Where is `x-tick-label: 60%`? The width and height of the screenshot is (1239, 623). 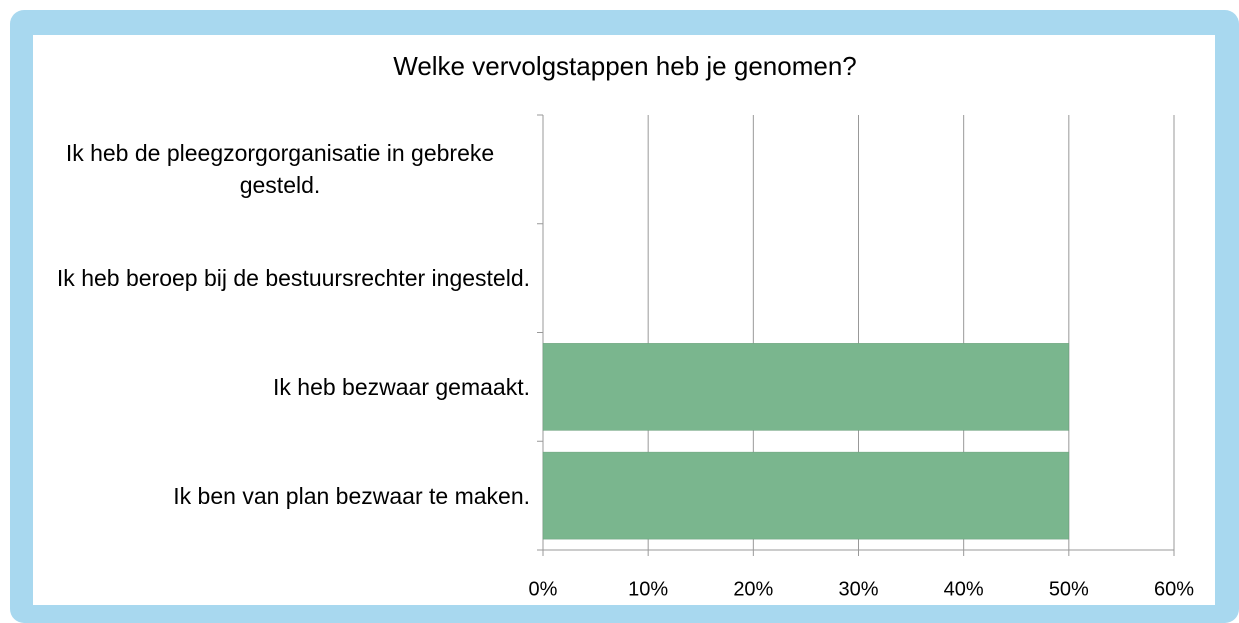 x-tick-label: 60% is located at coordinates (1174, 589).